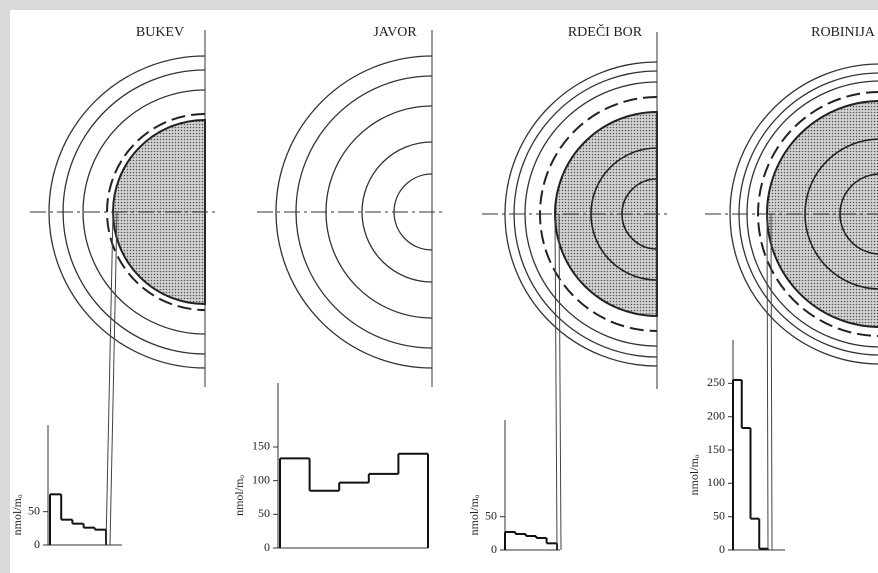  What do you see at coordinates (843, 32) in the screenshot?
I see `panel-title: ROBINIJA` at bounding box center [843, 32].